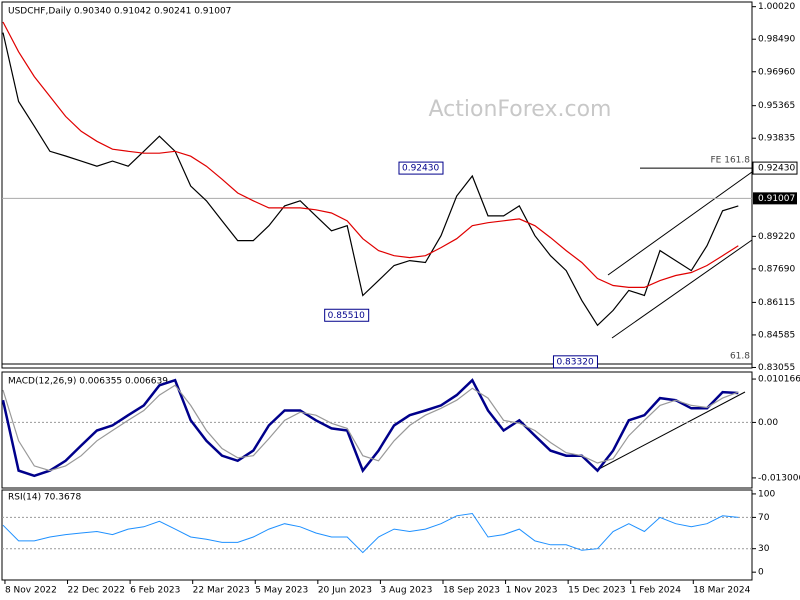 This screenshot has height=600, width=800. What do you see at coordinates (682, 289) in the screenshot?
I see `channel-lower` at bounding box center [682, 289].